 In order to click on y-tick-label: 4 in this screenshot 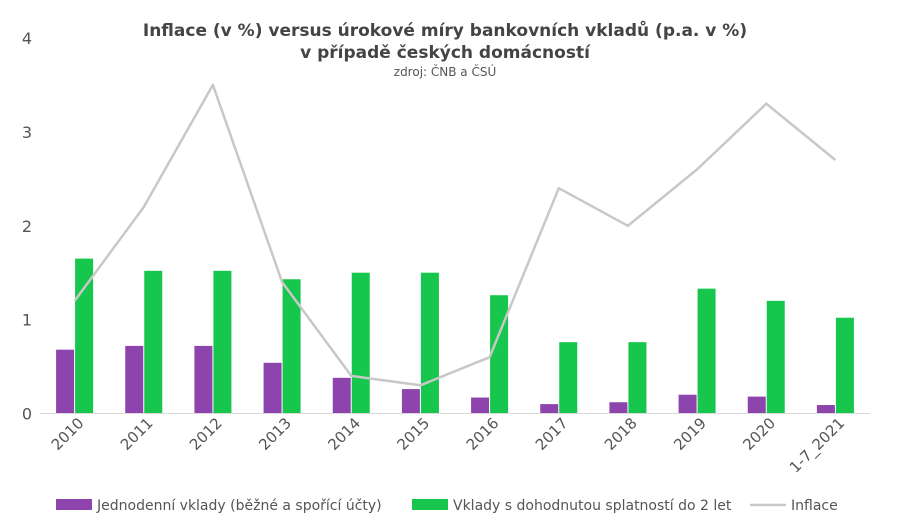, I will do `click(27, 38)`.